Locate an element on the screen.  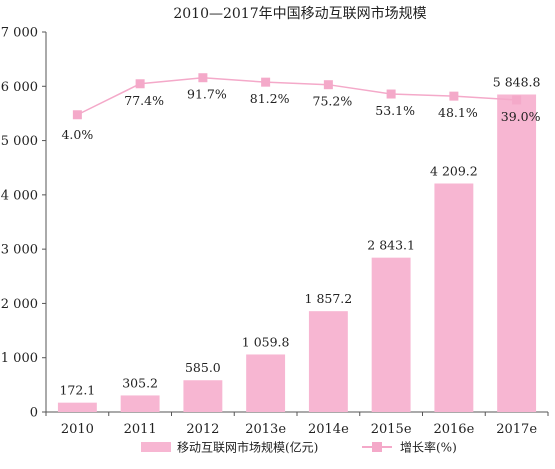
legend-swatch-marker is located at coordinates (377, 447).